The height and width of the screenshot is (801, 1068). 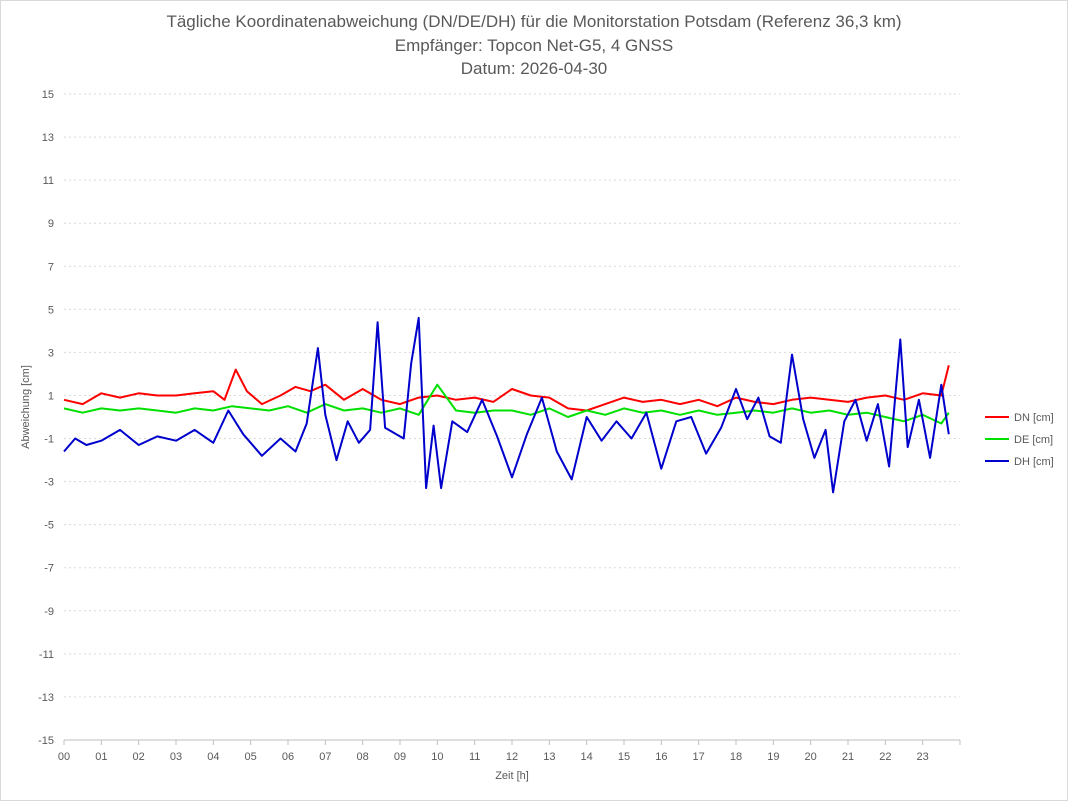 I want to click on y-tick-label: -15, so click(x=46, y=741).